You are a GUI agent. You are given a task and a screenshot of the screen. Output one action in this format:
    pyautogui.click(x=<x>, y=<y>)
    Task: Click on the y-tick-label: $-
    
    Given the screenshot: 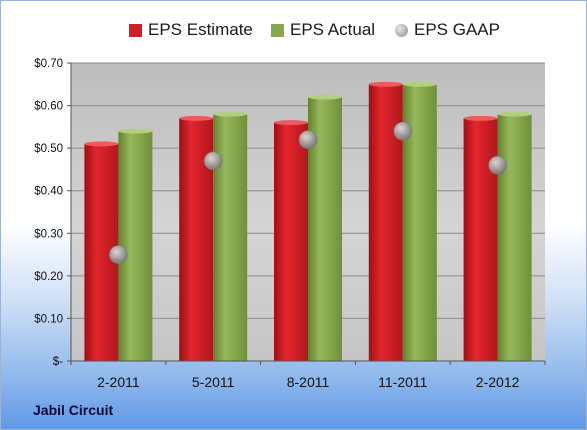 What is the action you would take?
    pyautogui.click(x=58, y=362)
    